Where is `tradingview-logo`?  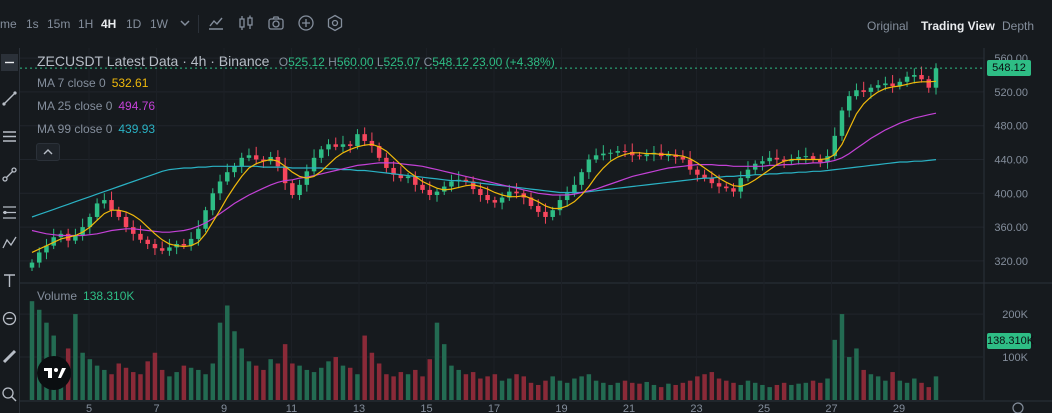
tradingview-logo is located at coordinates (54, 373).